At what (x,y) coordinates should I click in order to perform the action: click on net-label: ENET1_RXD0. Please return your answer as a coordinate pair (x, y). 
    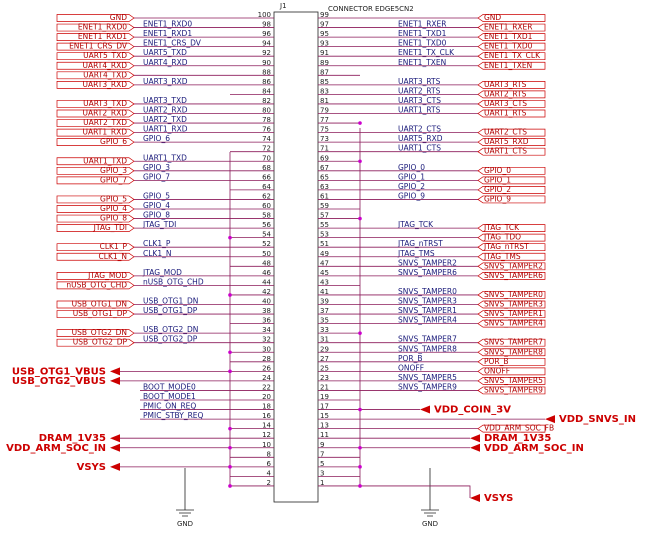
    Looking at the image, I should click on (167, 24).